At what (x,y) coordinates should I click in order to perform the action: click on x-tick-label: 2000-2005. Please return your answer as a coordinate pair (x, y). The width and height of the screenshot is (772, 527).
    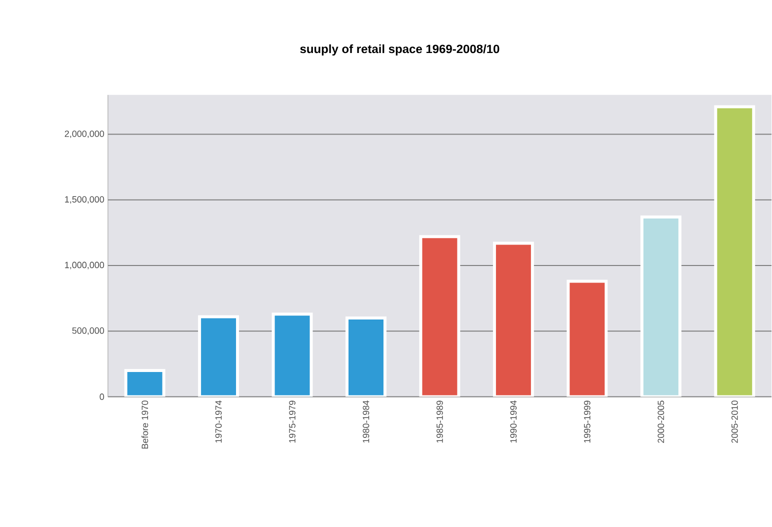
    Looking at the image, I should click on (661, 421).